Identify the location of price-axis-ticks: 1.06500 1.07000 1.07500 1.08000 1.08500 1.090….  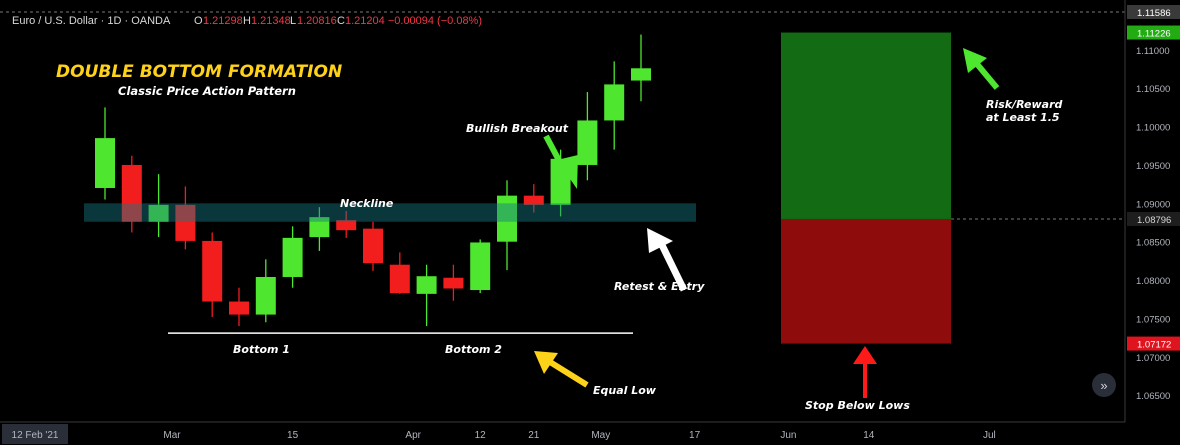
(1153, 224).